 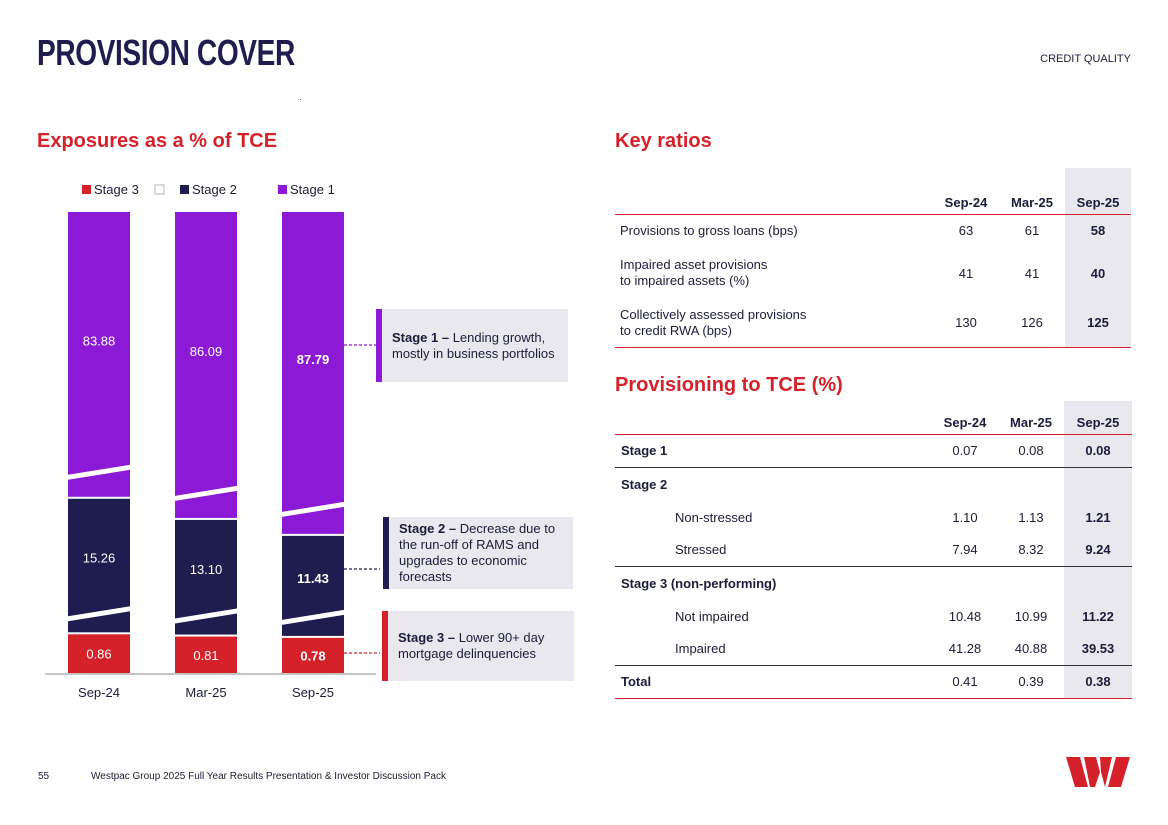 What do you see at coordinates (873, 583) in the screenshot?
I see `table-row: Stage 3 (non-performing)` at bounding box center [873, 583].